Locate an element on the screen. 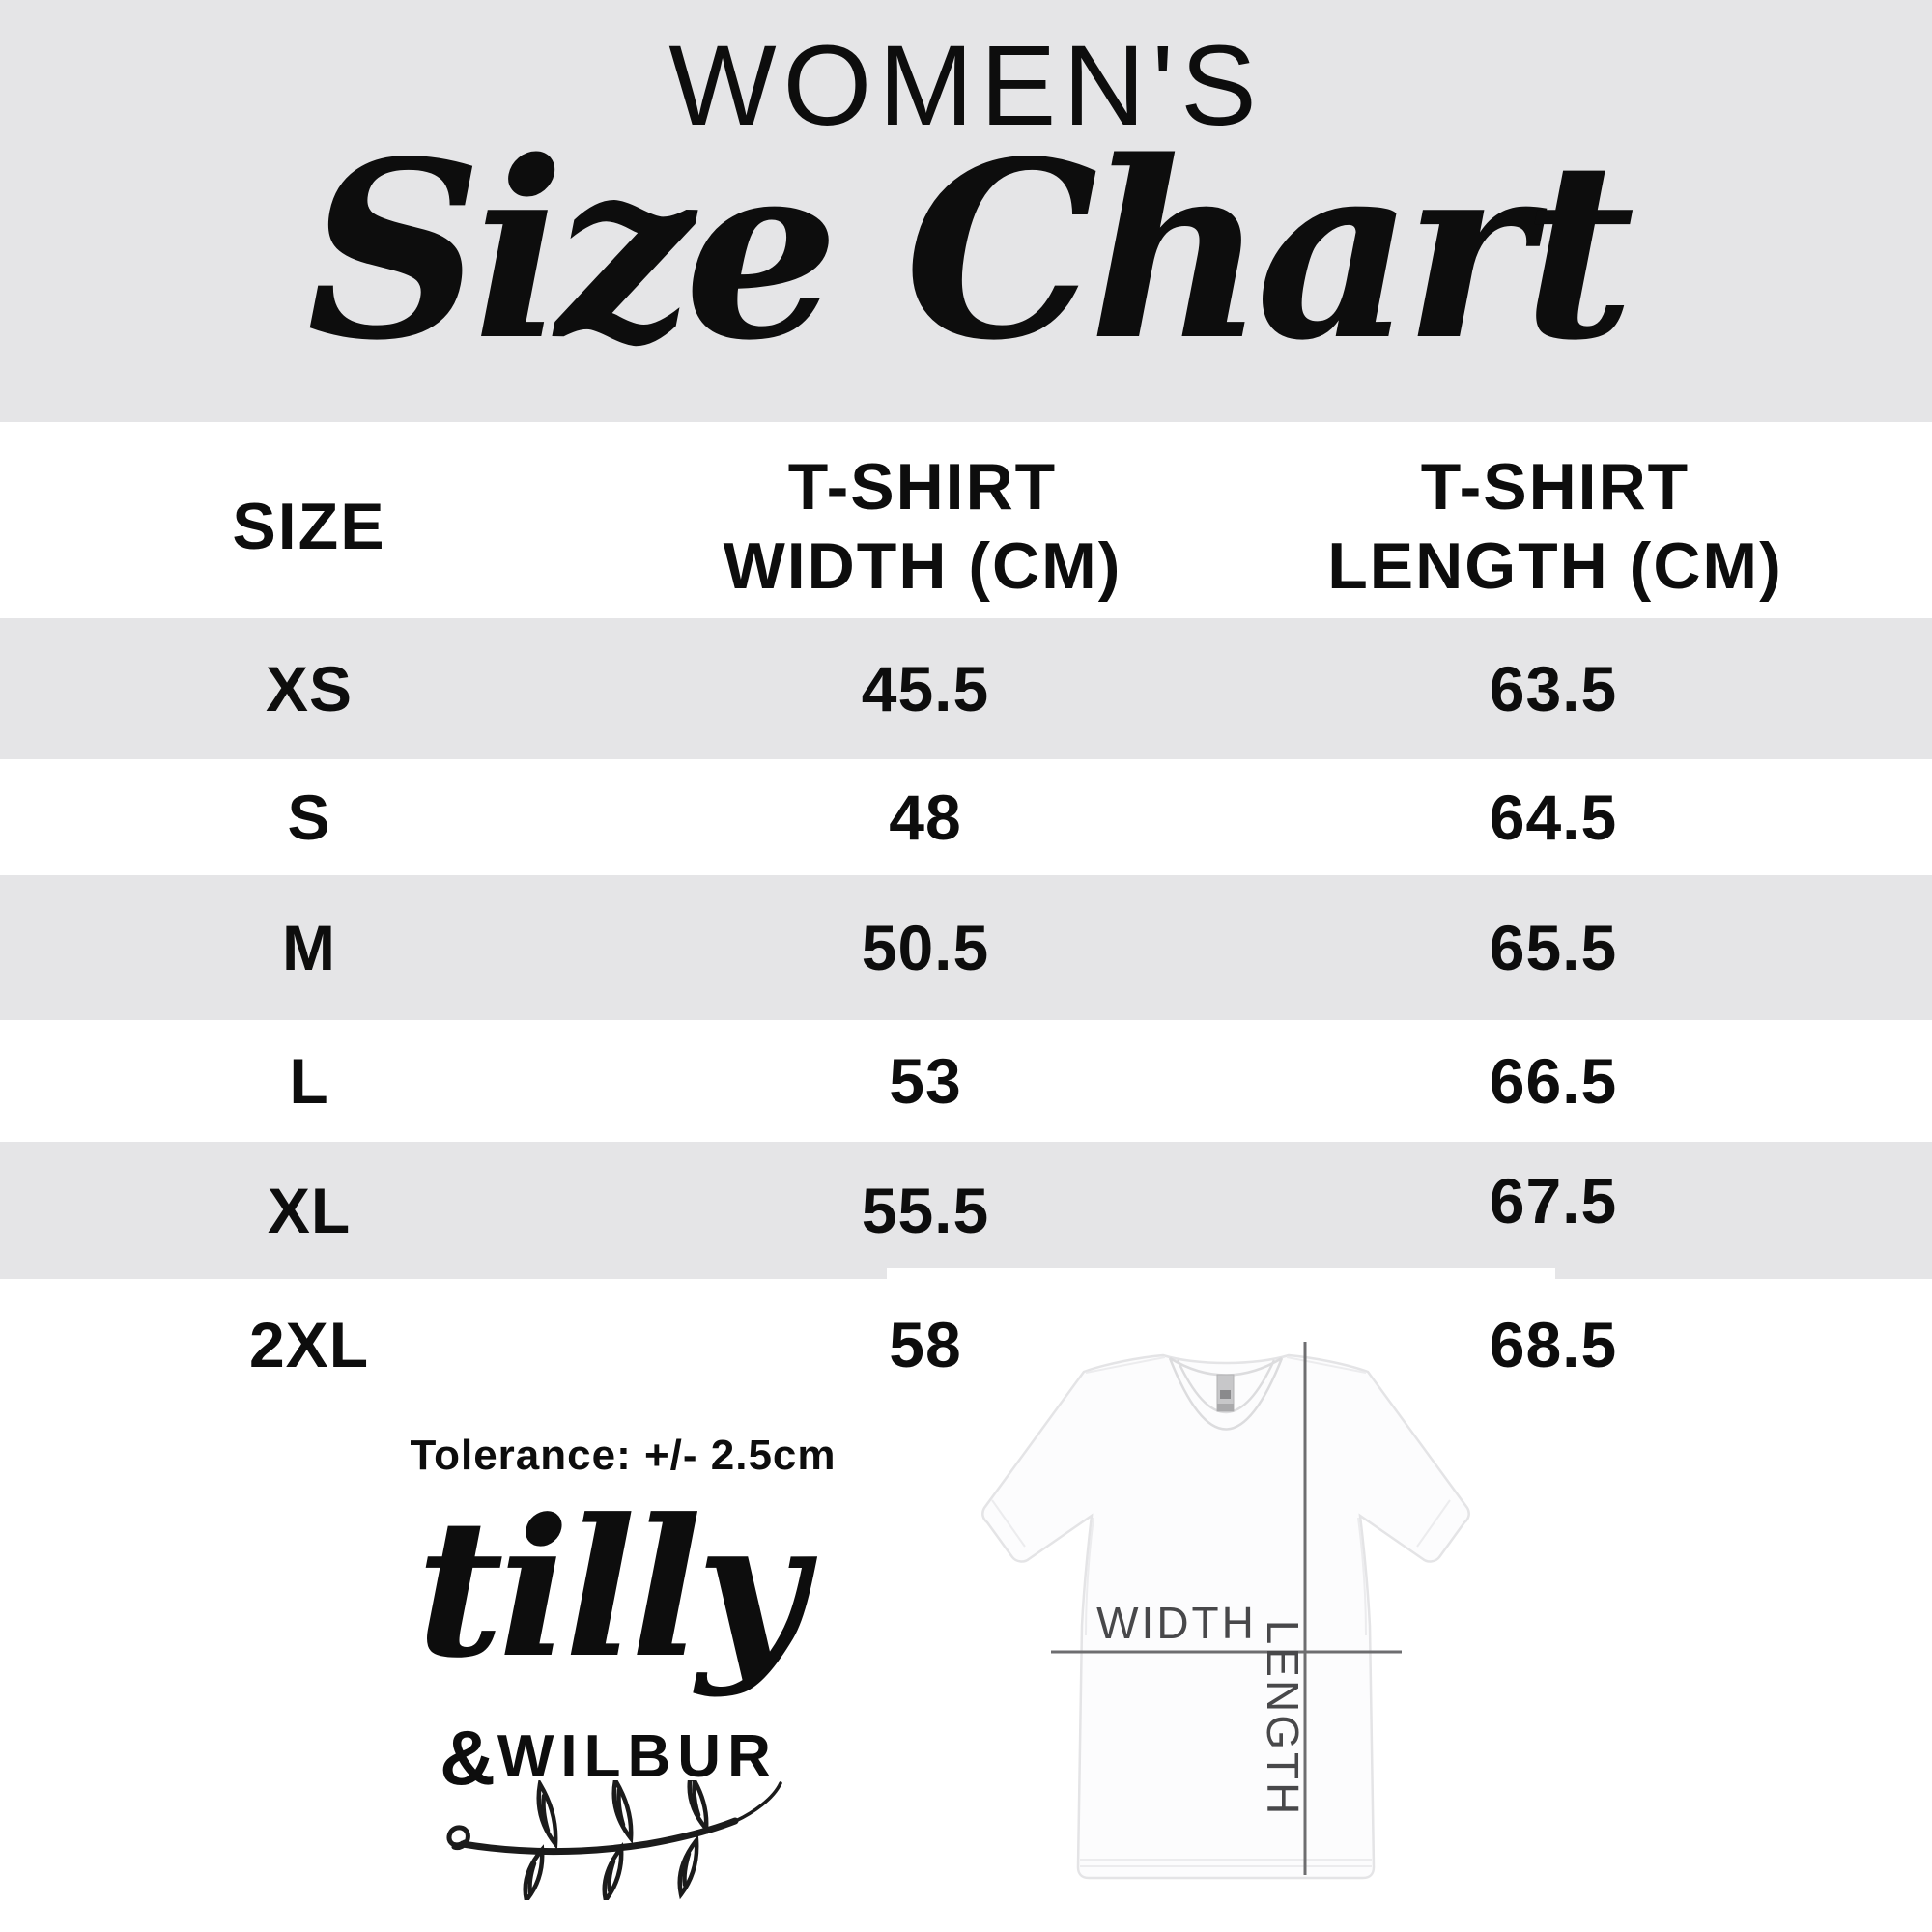 This screenshot has width=1932, height=1932. tshirt-shape is located at coordinates (1225, 1616).